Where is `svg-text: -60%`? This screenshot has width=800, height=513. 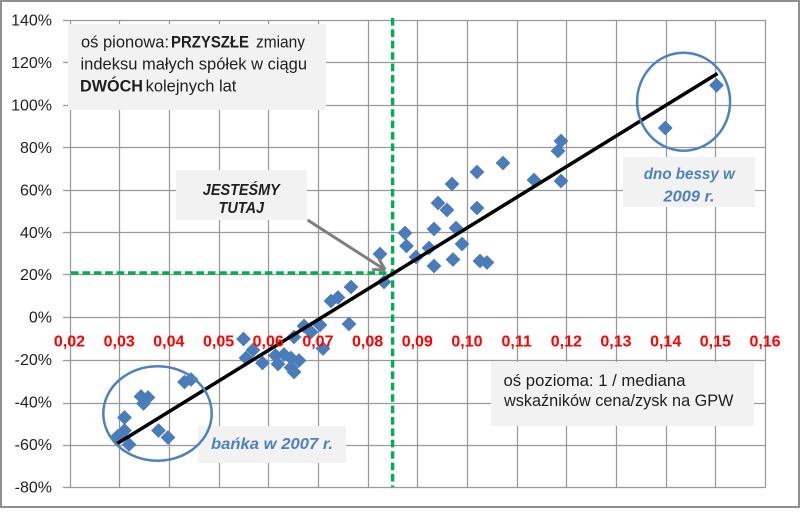 svg-text: -60% is located at coordinates (33, 445).